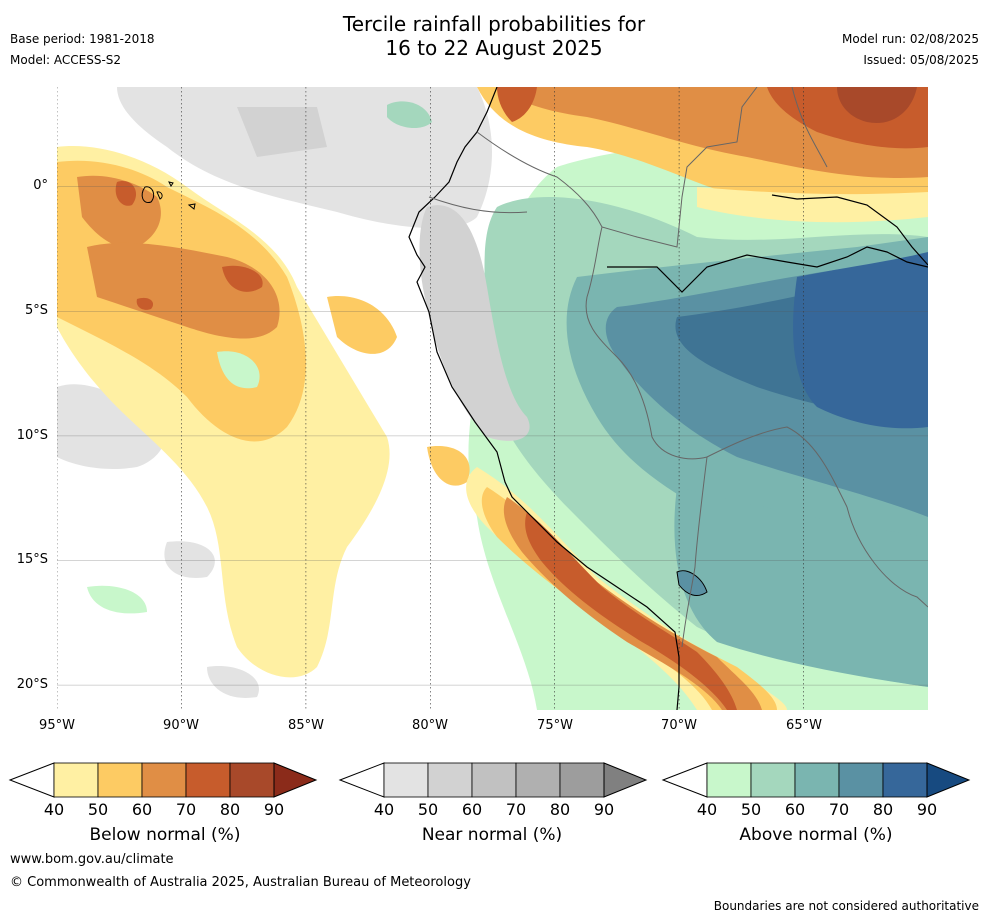 The height and width of the screenshot is (919, 988). What do you see at coordinates (66, 60) in the screenshot?
I see `model-text: Model: ACCESS-S2` at bounding box center [66, 60].